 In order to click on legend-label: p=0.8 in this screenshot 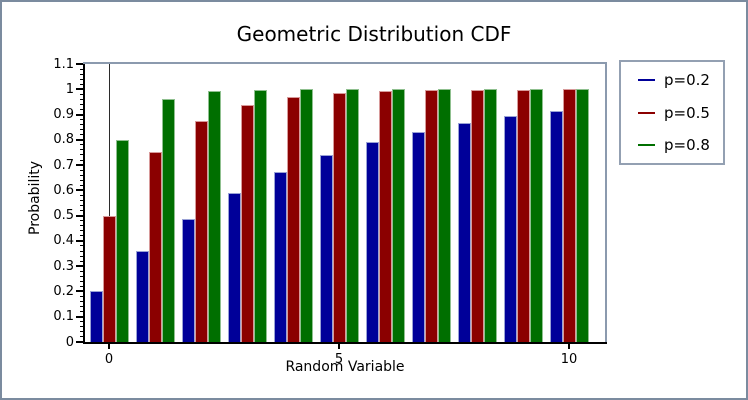, I will do `click(687, 145)`.